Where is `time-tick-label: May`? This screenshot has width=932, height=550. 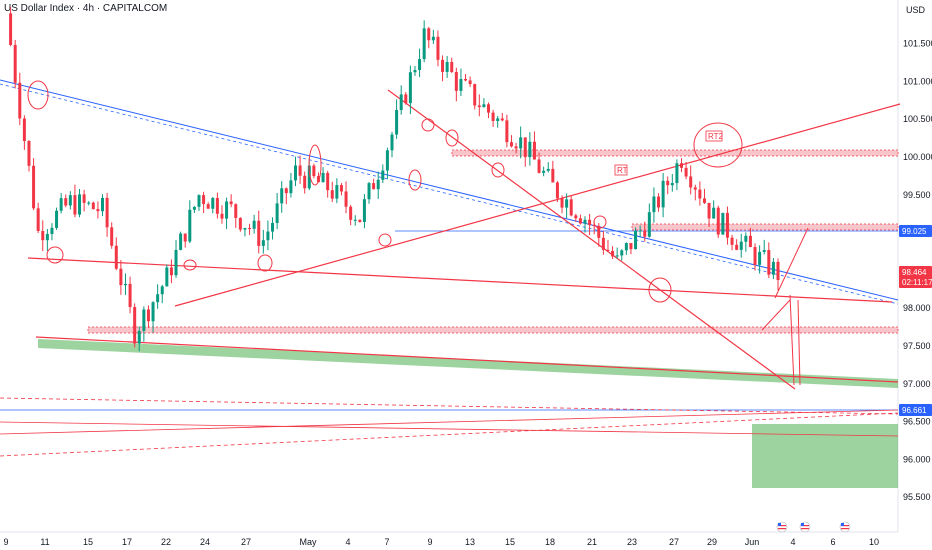 time-tick-label: May is located at coordinates (308, 542).